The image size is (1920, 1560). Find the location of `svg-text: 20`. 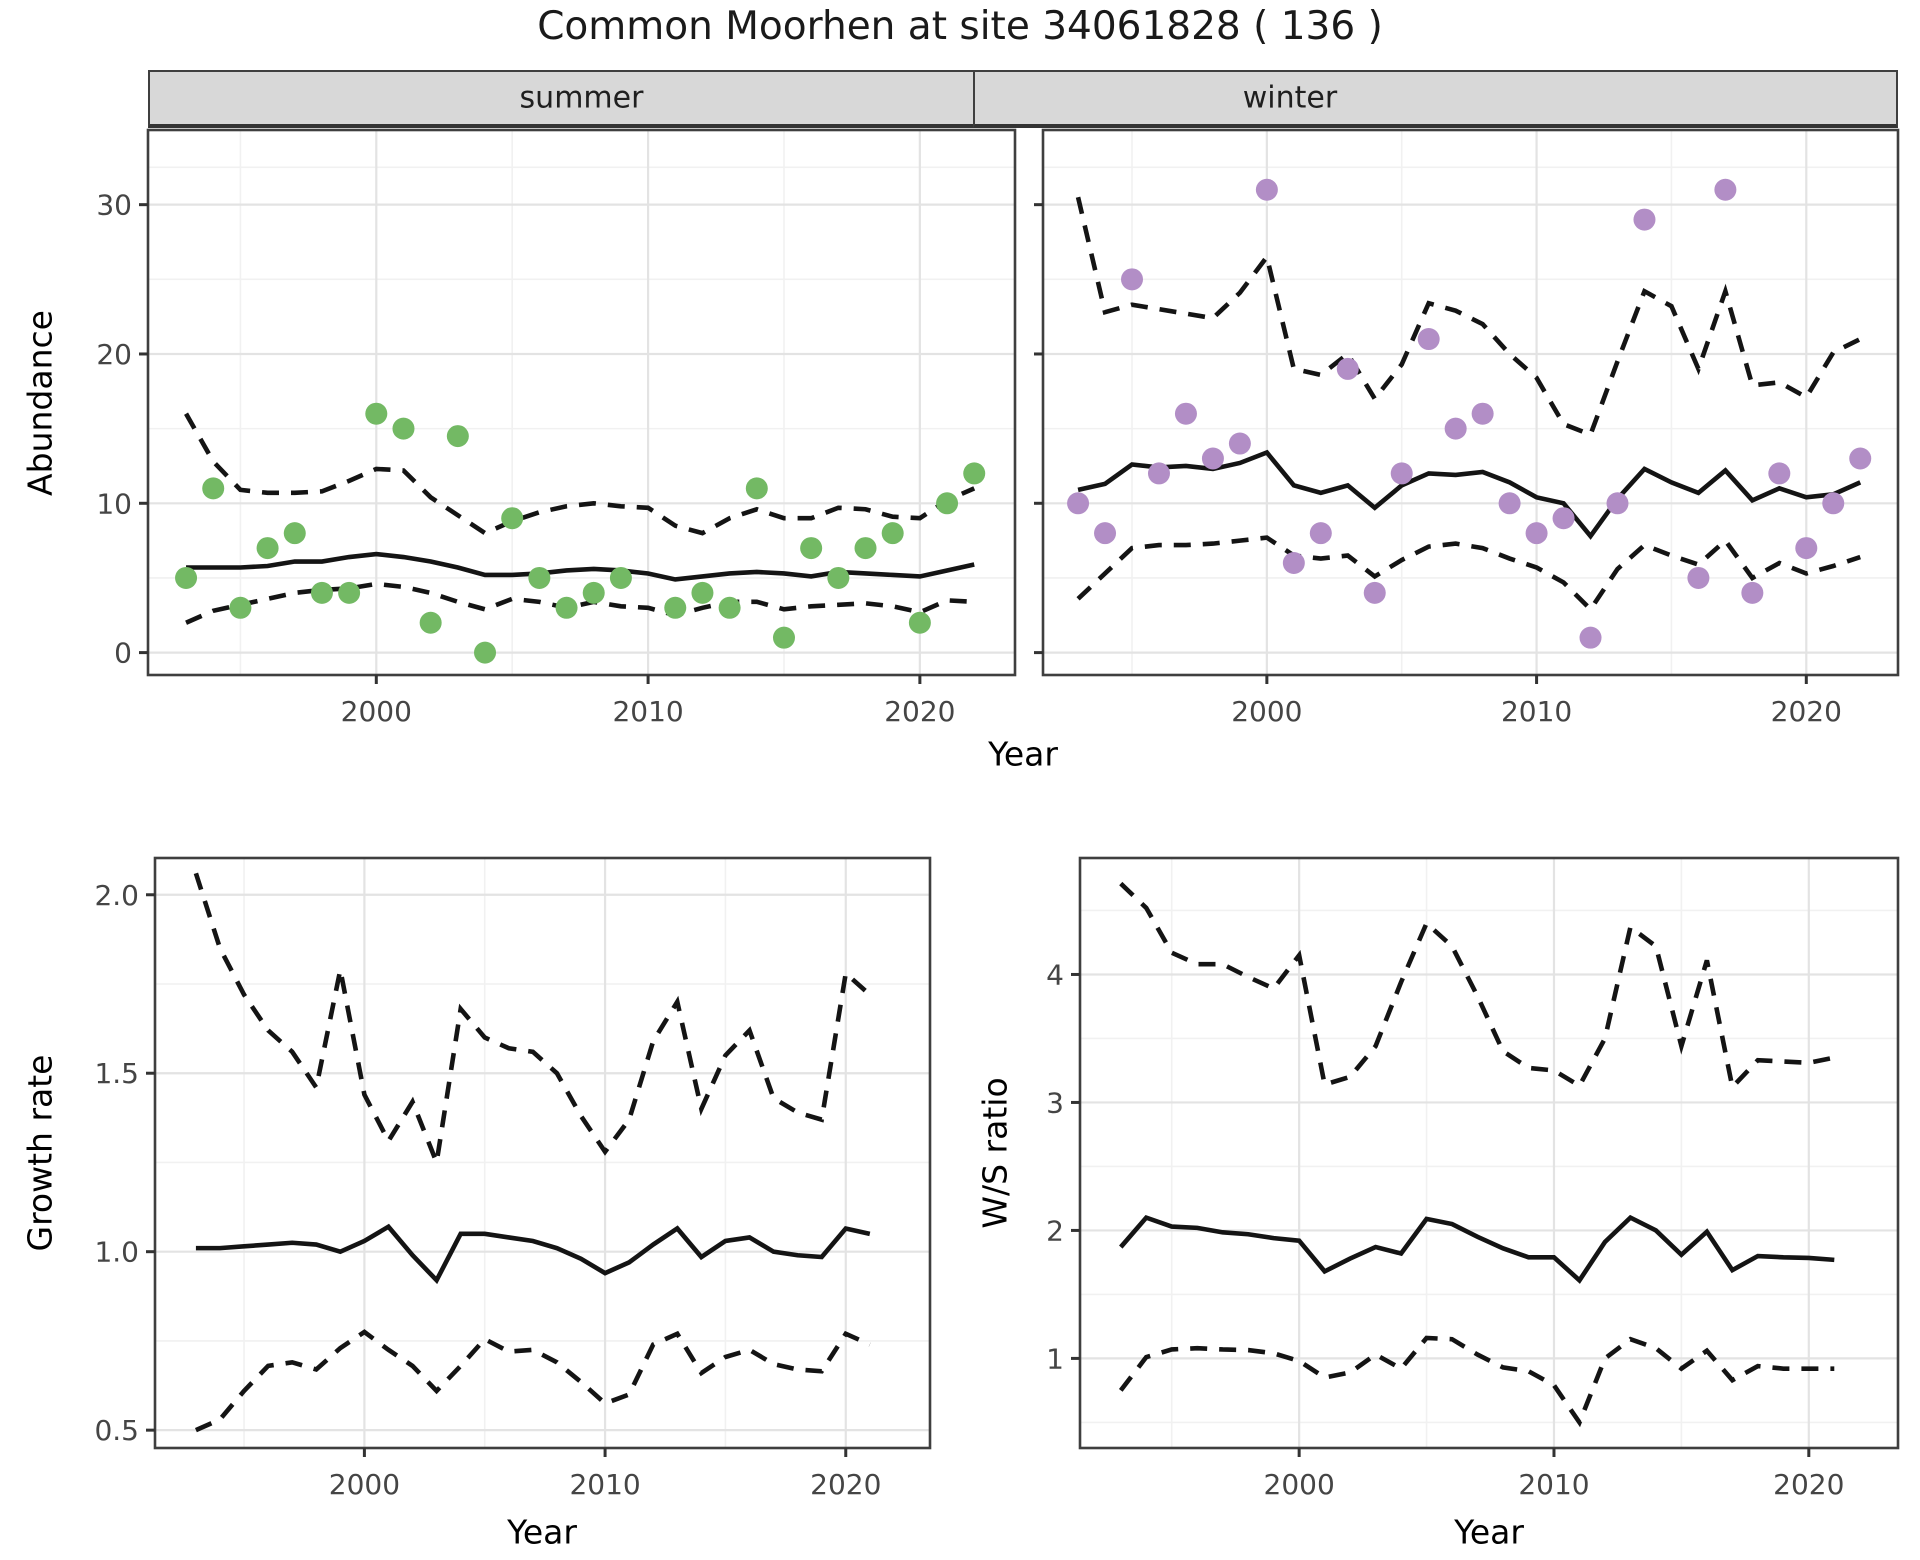

svg-text: 20 is located at coordinates (114, 354).